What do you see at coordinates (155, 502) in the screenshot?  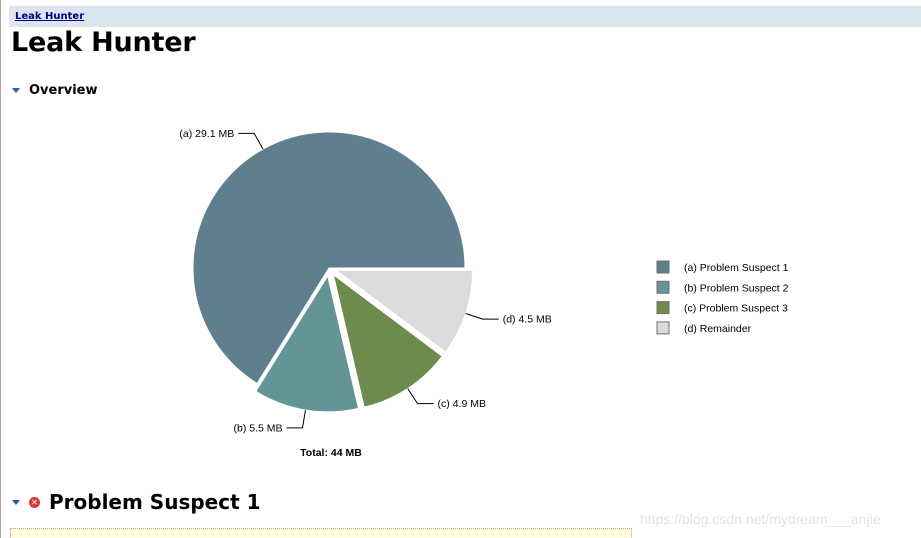 I see `problem-suspect-title: Problem Suspect 1` at bounding box center [155, 502].